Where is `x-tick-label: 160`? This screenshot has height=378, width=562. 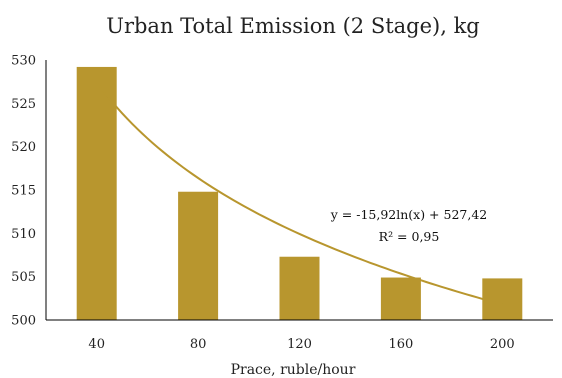
x-tick-label: 160 is located at coordinates (400, 344).